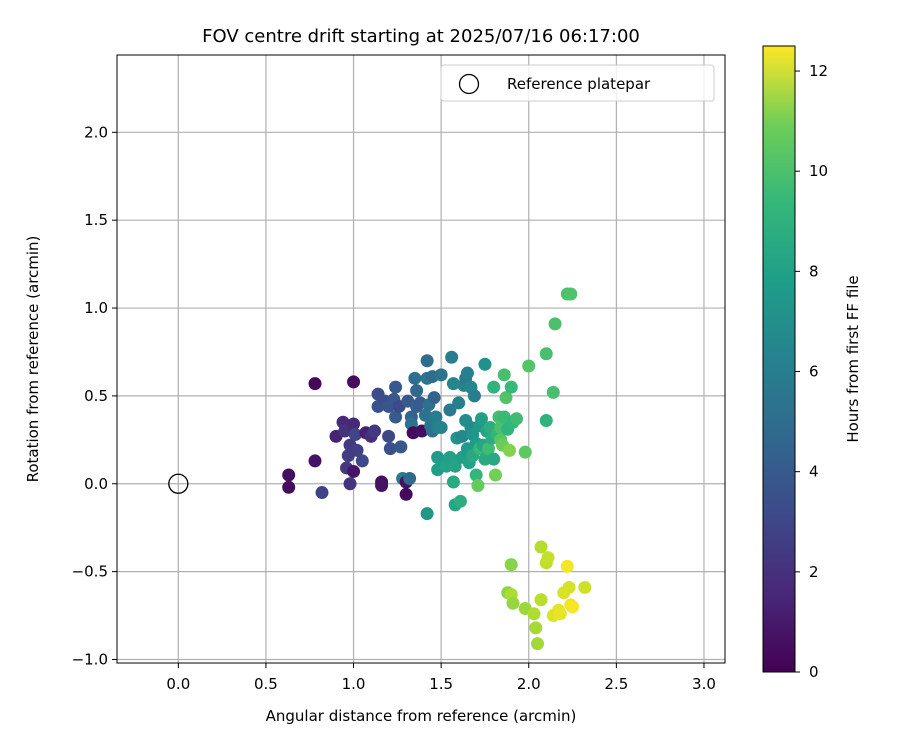 This screenshot has width=900, height=754. What do you see at coordinates (853, 358) in the screenshot?
I see `colorbar-label: Hours from first FF file` at bounding box center [853, 358].